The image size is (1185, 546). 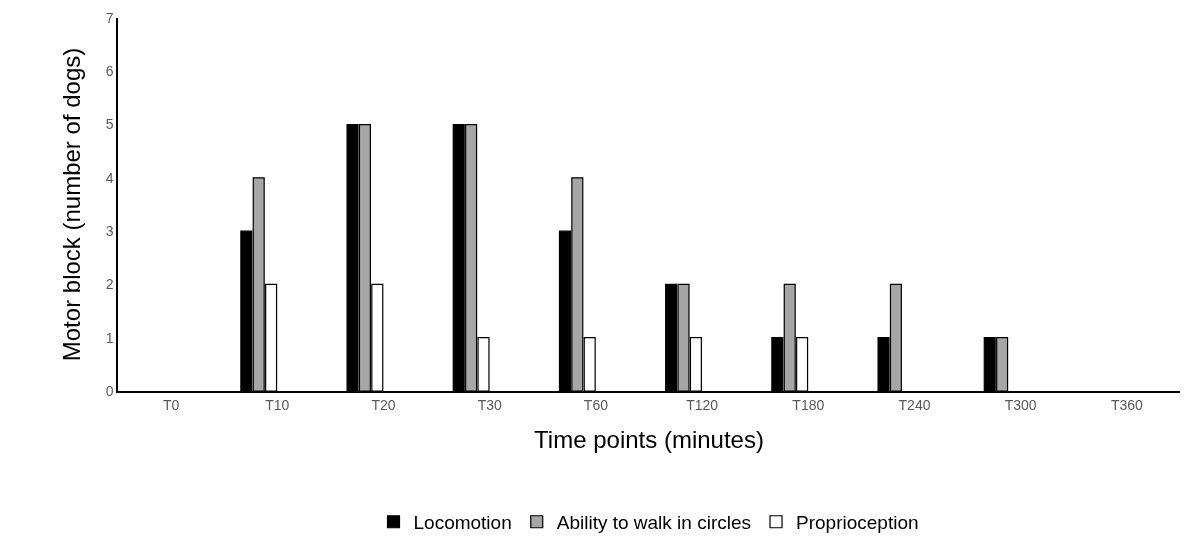 What do you see at coordinates (277, 404) in the screenshot?
I see `x-tick-label: T10` at bounding box center [277, 404].